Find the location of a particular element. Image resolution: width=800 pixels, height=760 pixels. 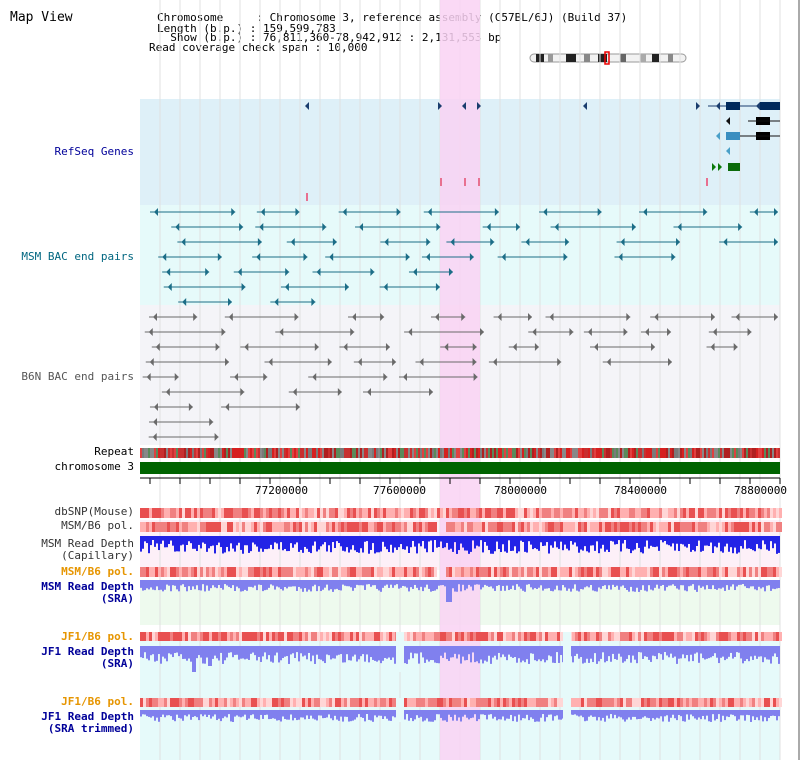

track-label-refseq: RefSeq Genes is located at coordinates (94, 151).